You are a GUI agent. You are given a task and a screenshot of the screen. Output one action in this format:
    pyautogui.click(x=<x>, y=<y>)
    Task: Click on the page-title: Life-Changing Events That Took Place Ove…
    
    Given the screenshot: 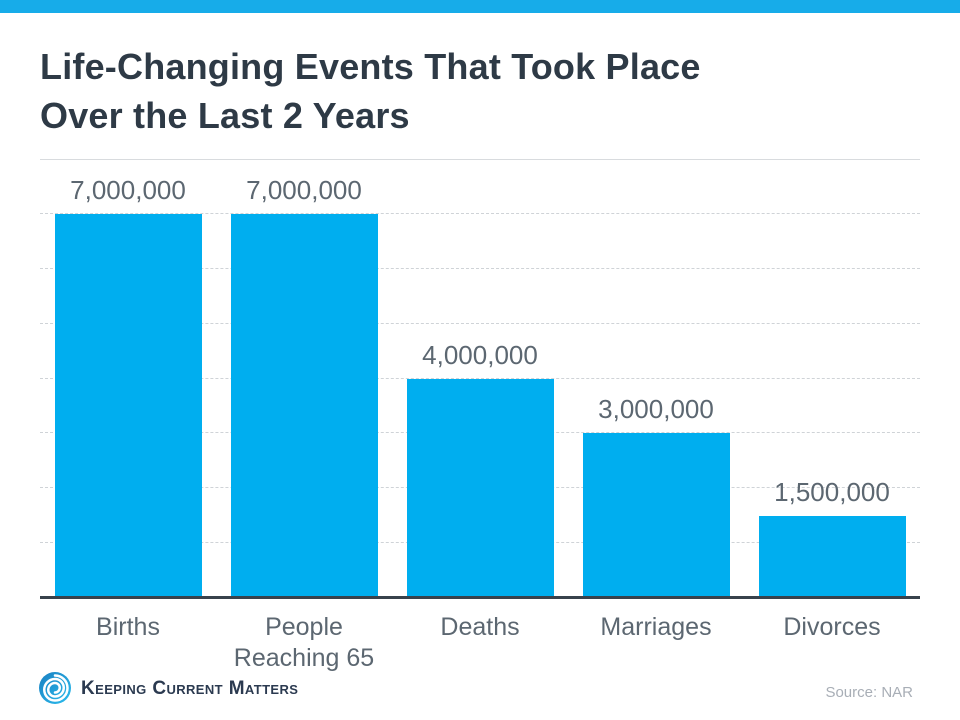 What is the action you would take?
    pyautogui.click(x=480, y=91)
    